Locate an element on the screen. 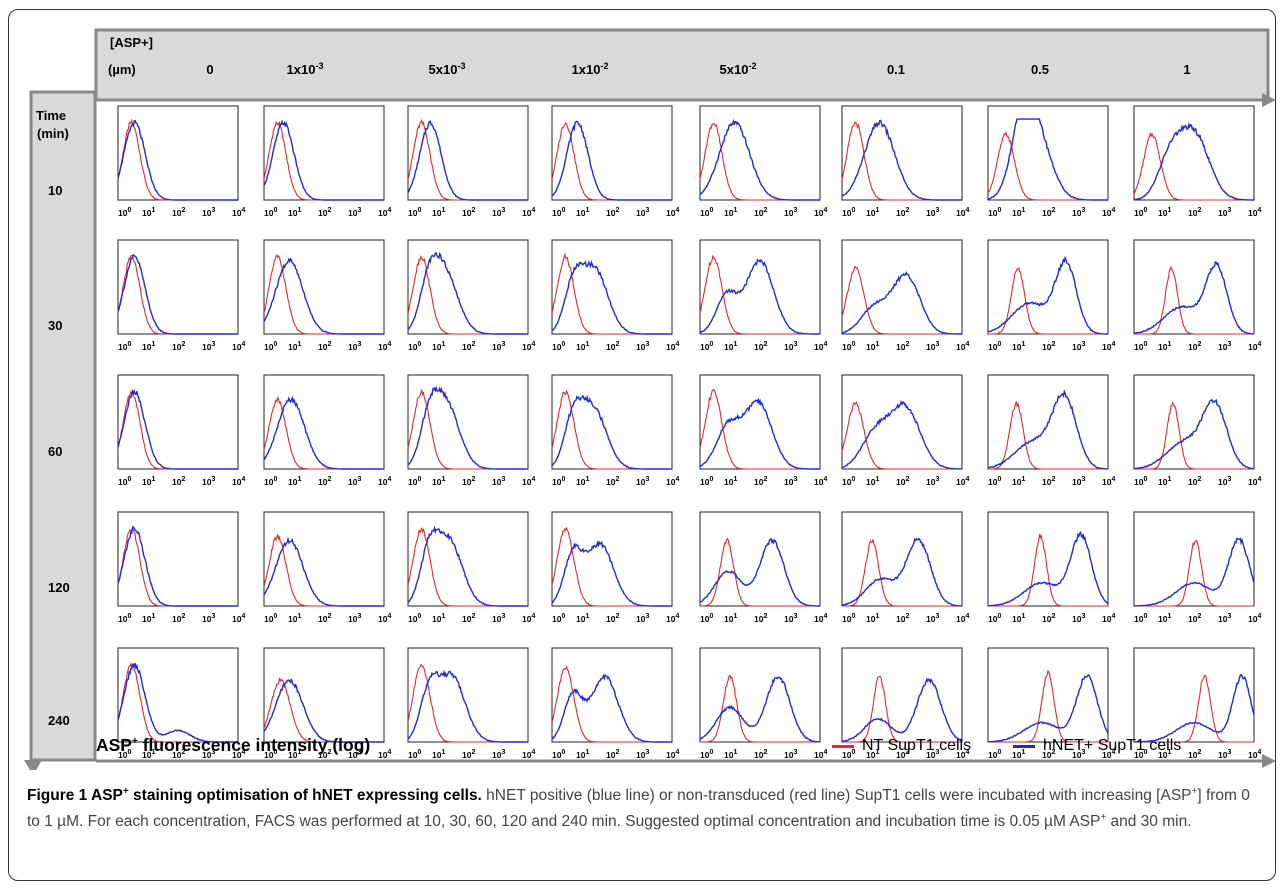 The height and width of the screenshot is (889, 1285). legend-swatch-red is located at coordinates (843, 746).